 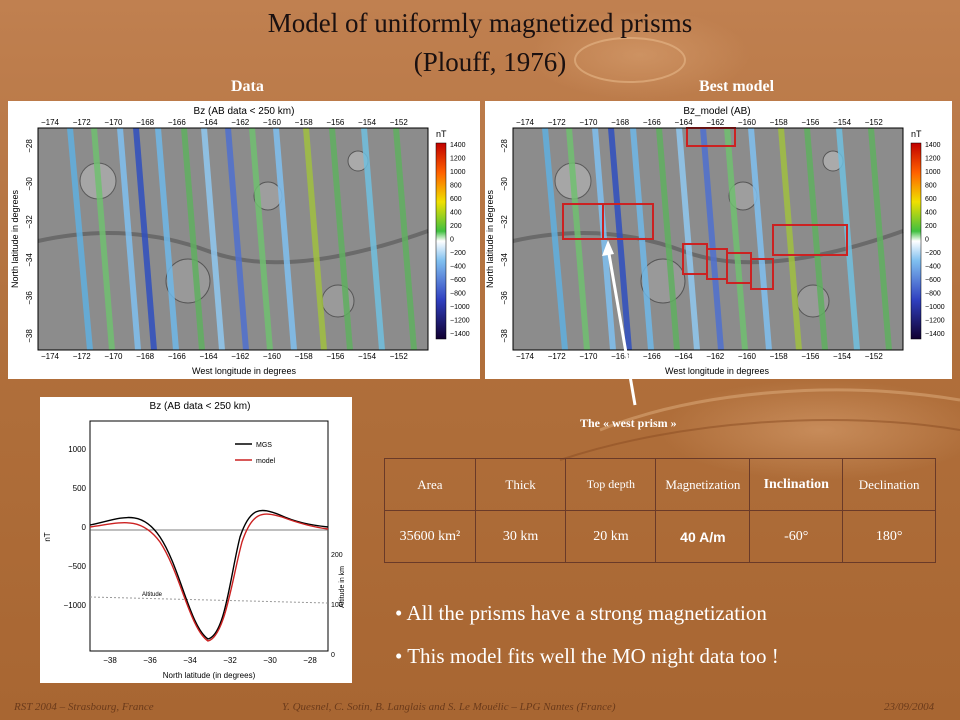 What do you see at coordinates (247, 86) in the screenshot?
I see `data-label: Data` at bounding box center [247, 86].